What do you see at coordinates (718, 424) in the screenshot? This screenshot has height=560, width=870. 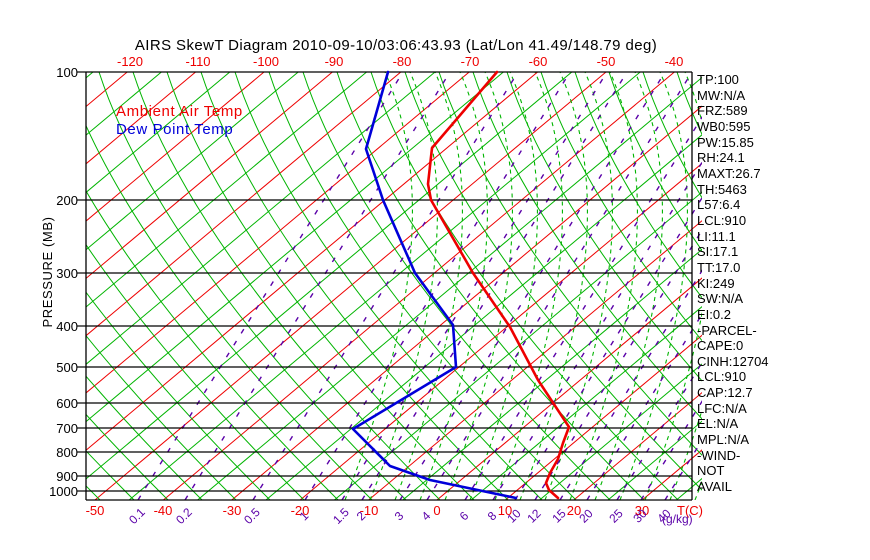 I see `stats-line-22: EL:N/A` at bounding box center [718, 424].